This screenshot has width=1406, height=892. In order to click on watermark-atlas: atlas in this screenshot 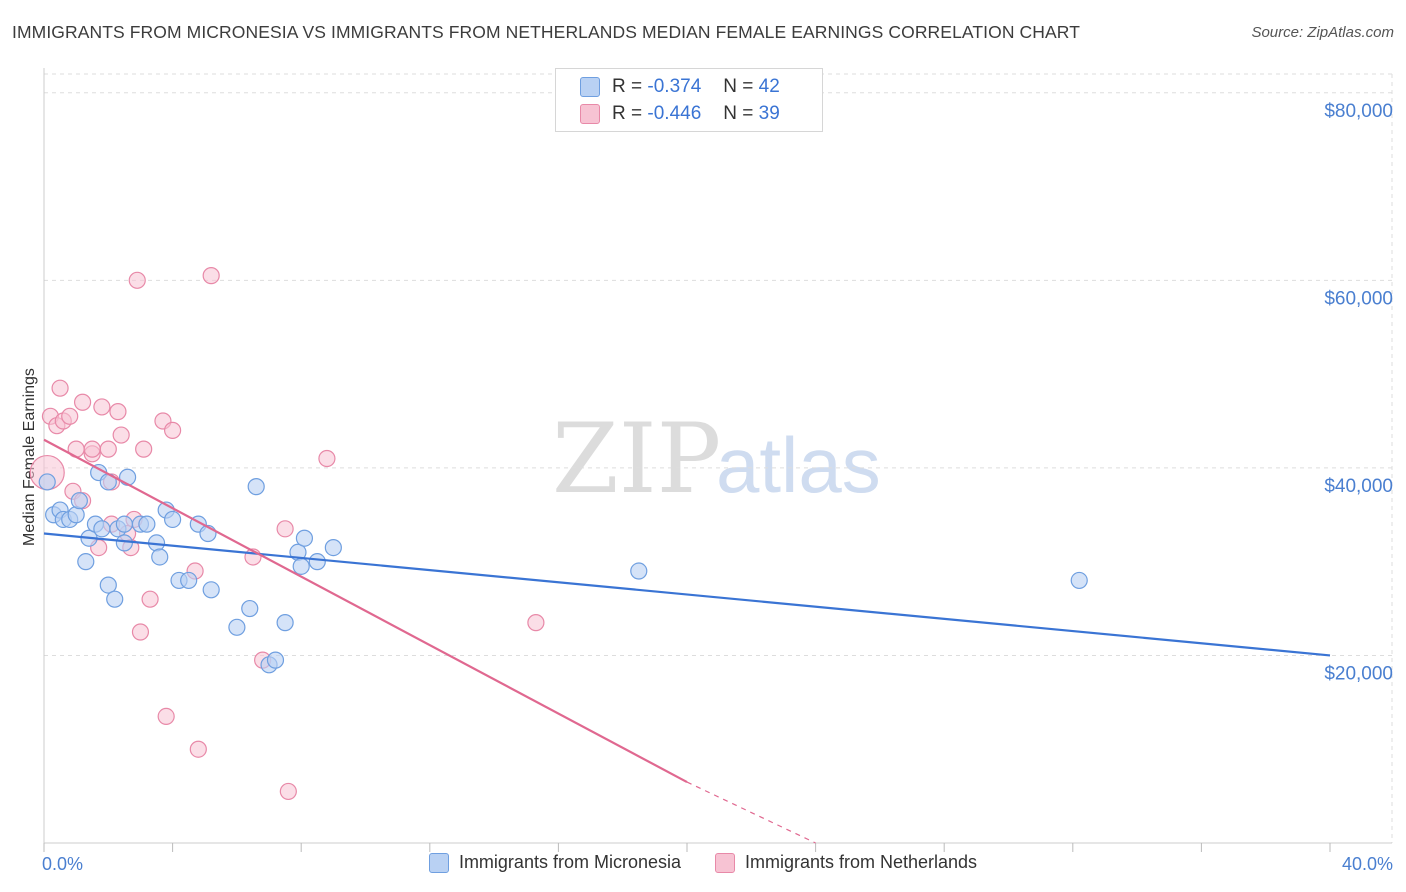, I will do `click(798, 465)`.